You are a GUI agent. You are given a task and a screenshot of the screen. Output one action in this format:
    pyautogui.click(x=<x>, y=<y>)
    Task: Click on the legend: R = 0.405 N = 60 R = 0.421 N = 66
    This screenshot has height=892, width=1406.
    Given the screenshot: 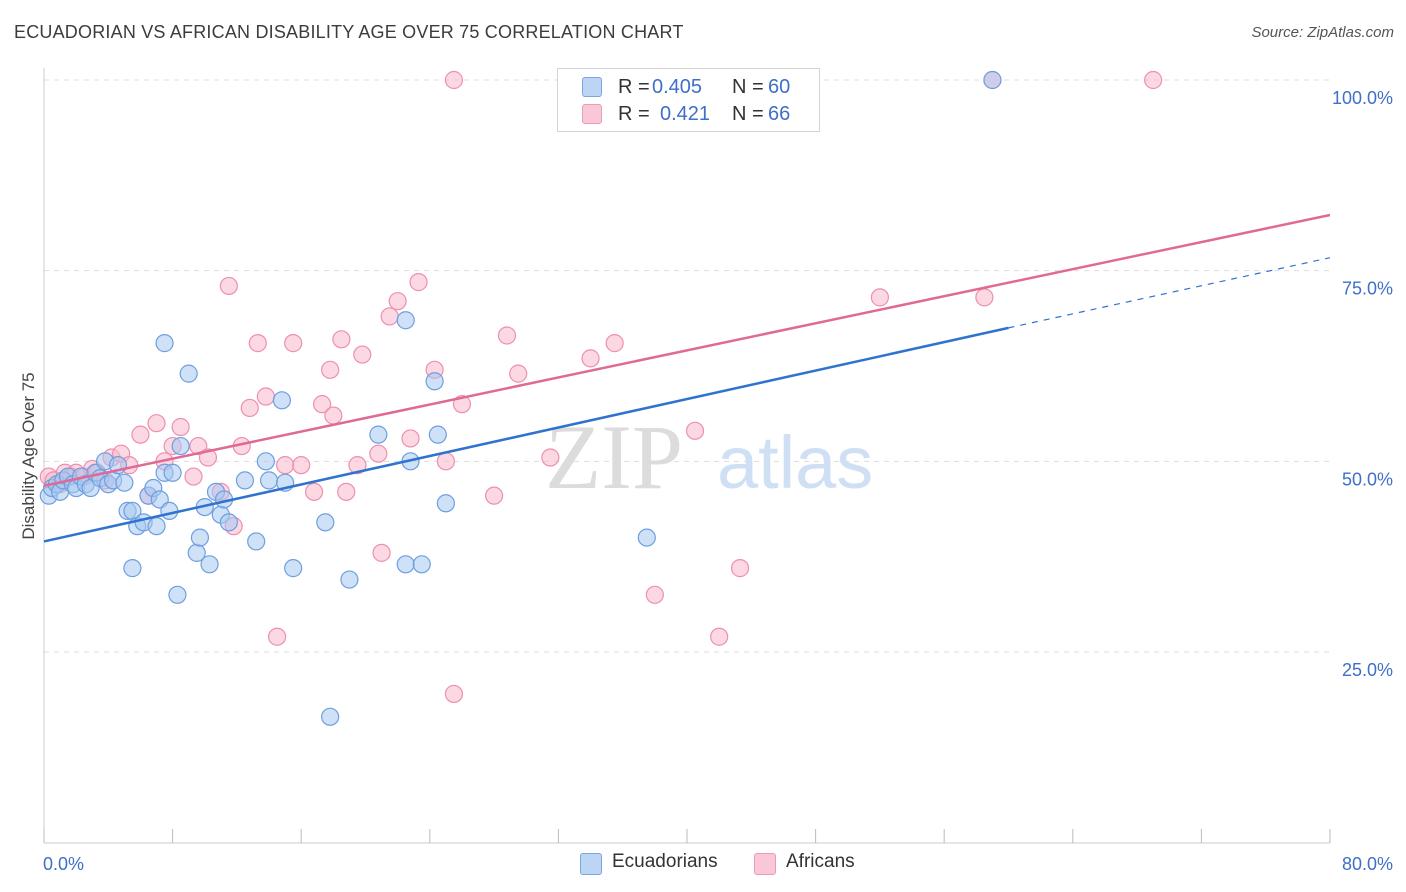 What is the action you would take?
    pyautogui.click(x=688, y=100)
    